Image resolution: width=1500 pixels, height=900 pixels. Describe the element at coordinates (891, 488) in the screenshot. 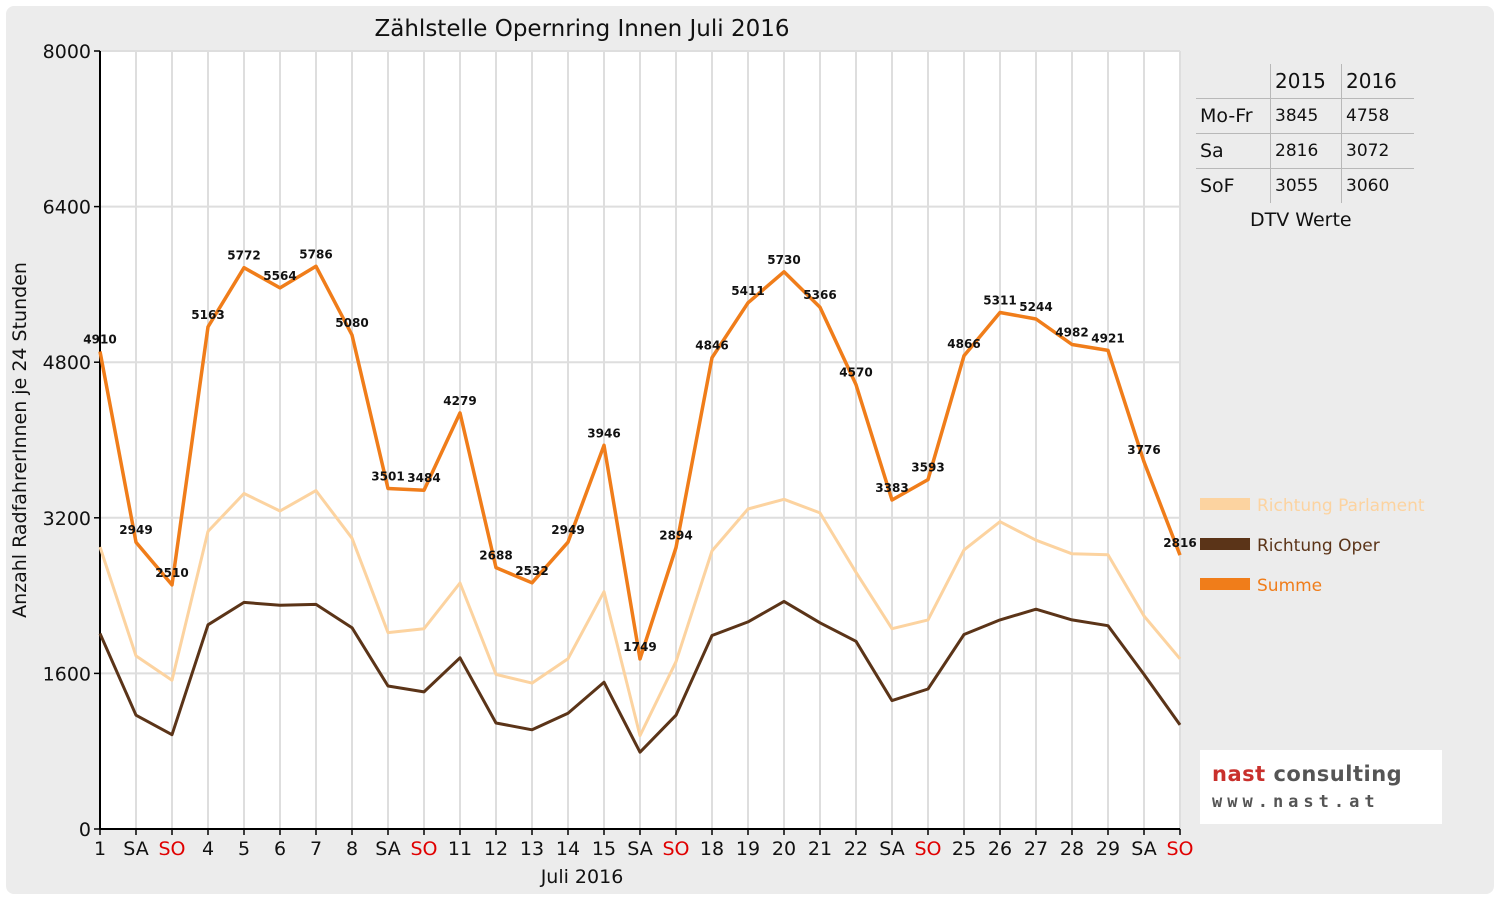

I see `data-label: 3383` at that location.